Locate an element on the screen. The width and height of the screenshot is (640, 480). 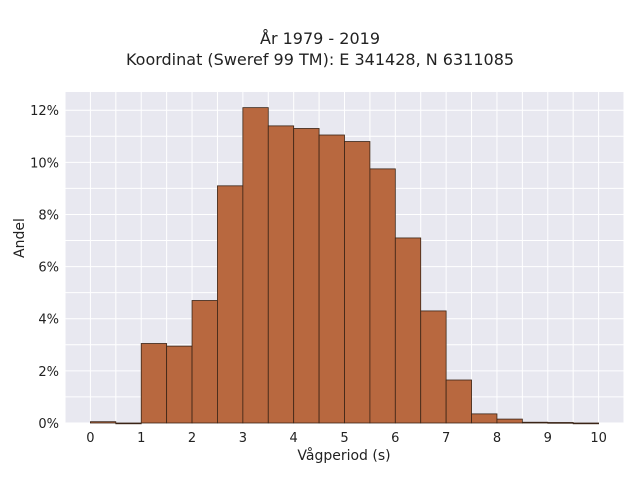
chart-title: År 1979 - 2019 is located at coordinates (320, 38).